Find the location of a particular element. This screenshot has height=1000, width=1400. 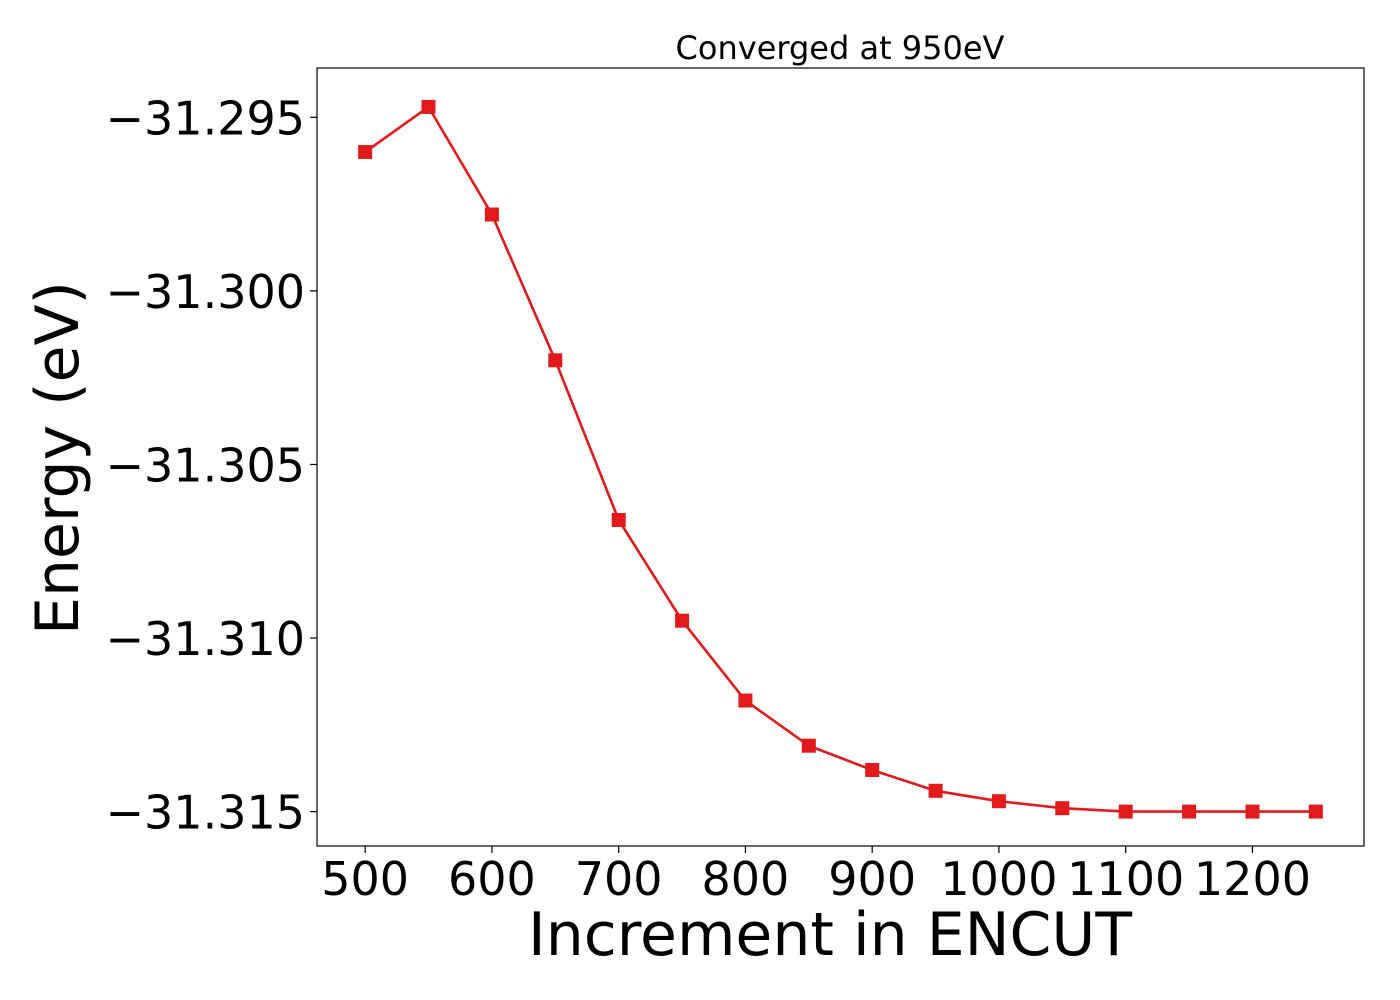

x-axis: 500 600 700 800 900 1000 1100 1200 is located at coordinates (816, 876).